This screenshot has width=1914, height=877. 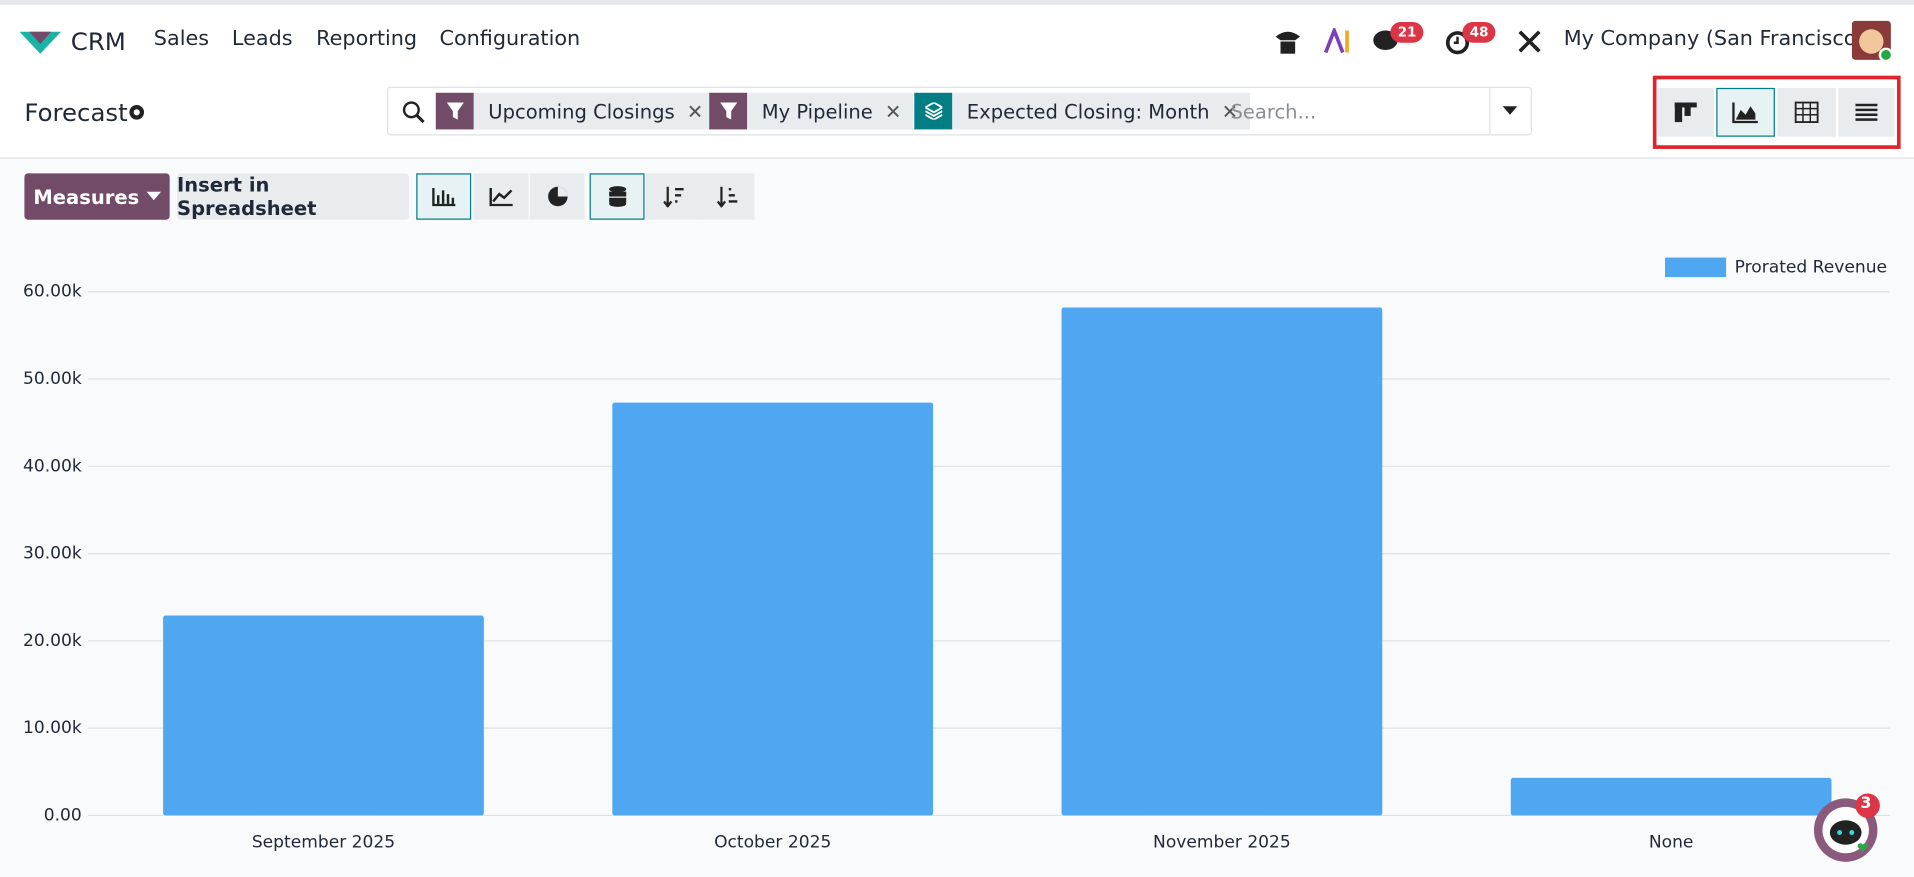 I want to click on insert-button: Insert in Spreadsheet, so click(x=293, y=196).